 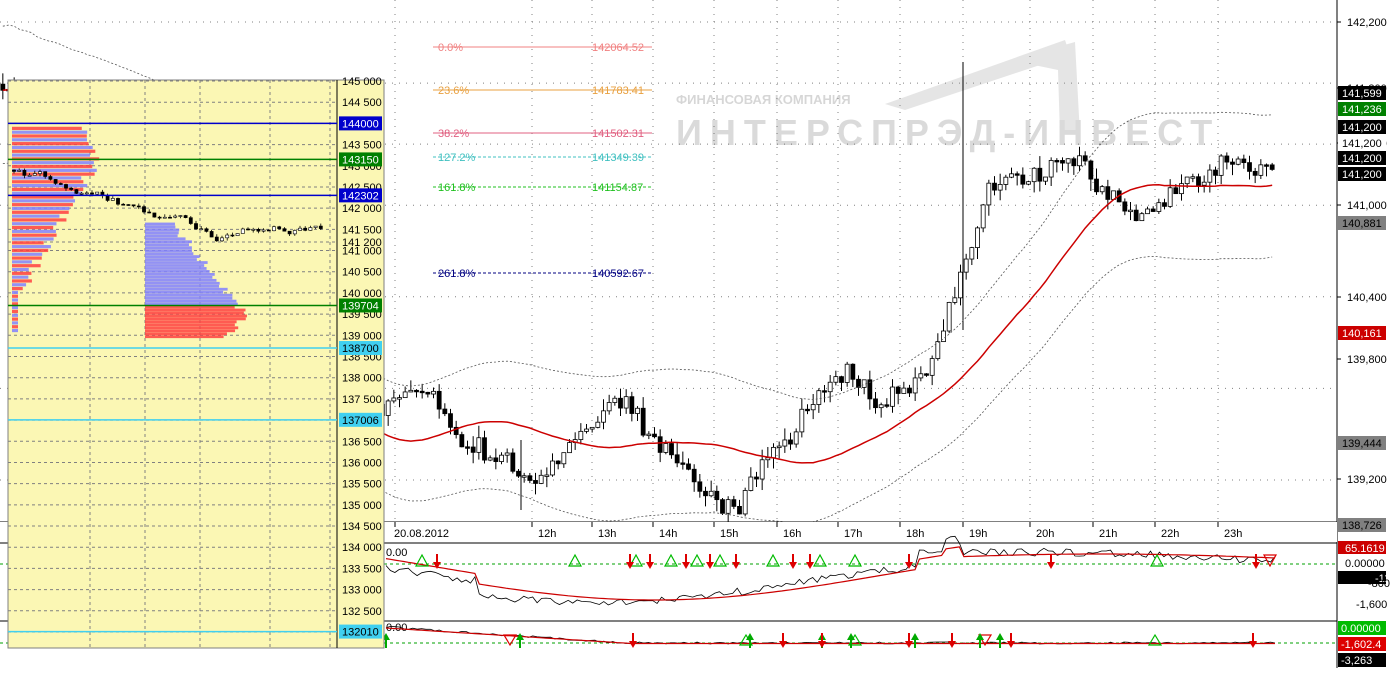 I want to click on indicator-tag-text: 0.00000, so click(x=1361, y=629).